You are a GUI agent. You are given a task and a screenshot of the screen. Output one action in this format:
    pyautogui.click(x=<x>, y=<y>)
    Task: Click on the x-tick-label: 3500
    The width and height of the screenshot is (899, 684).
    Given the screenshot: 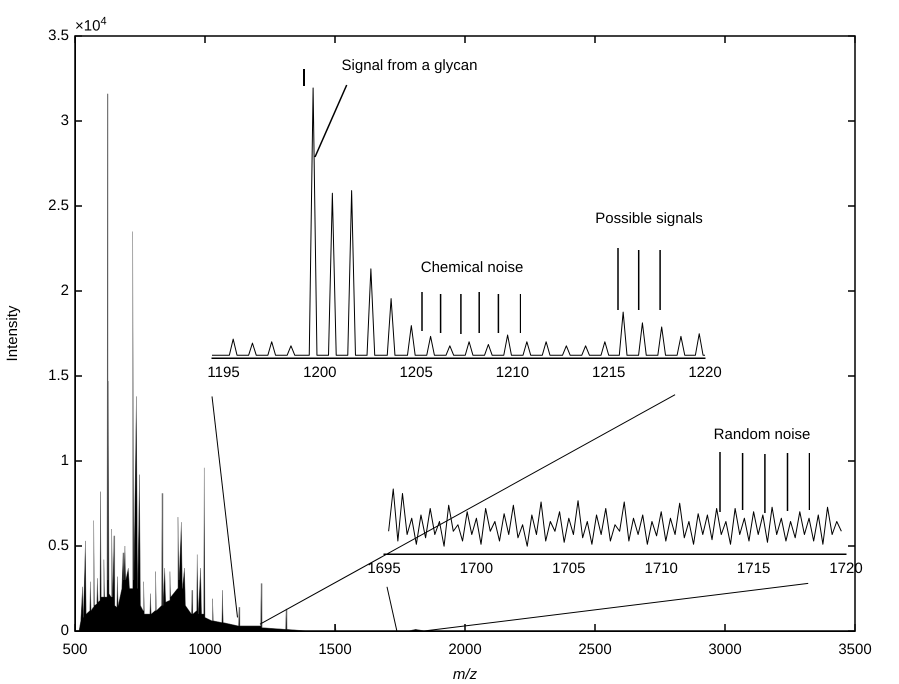 What is the action you would take?
    pyautogui.click(x=855, y=649)
    